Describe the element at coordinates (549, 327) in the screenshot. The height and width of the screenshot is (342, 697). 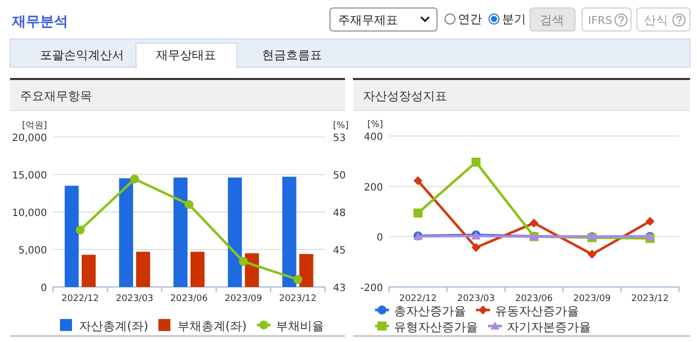
I see `legend-label: 자기자본증가율` at that location.